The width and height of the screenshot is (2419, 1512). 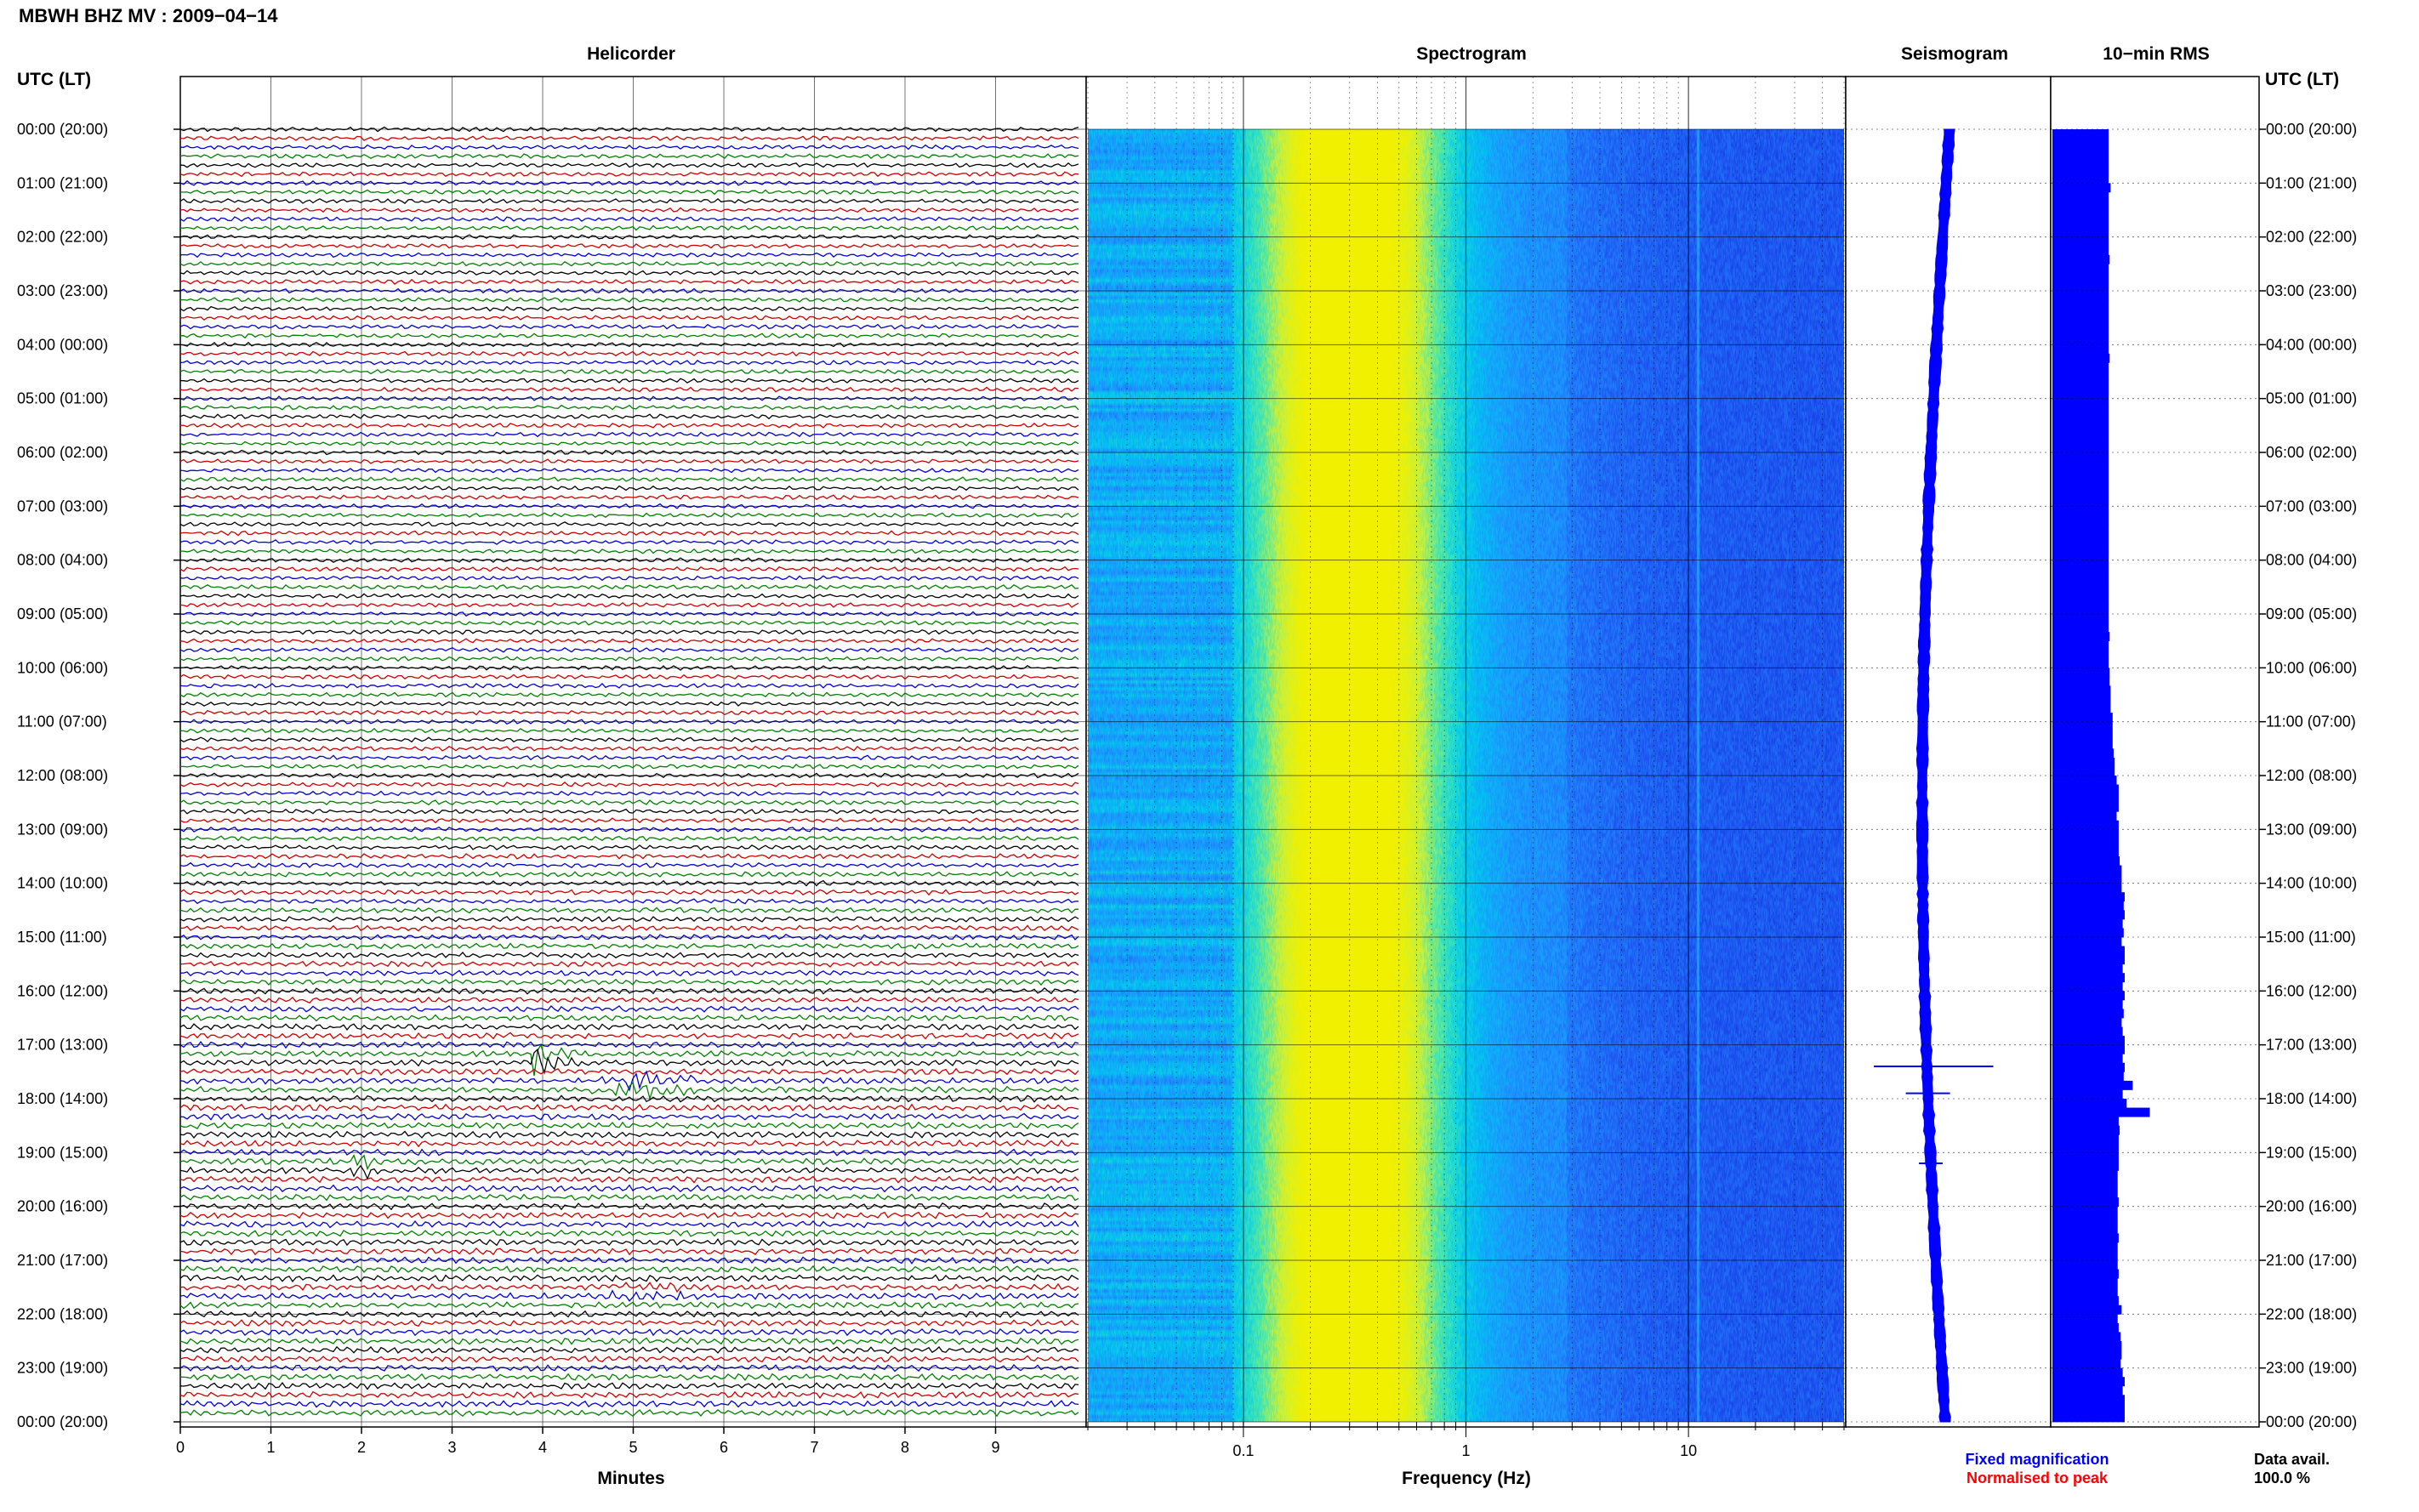 What do you see at coordinates (2311, 1152) in the screenshot?
I see `time-label-right: 19:00 (15:00)` at bounding box center [2311, 1152].